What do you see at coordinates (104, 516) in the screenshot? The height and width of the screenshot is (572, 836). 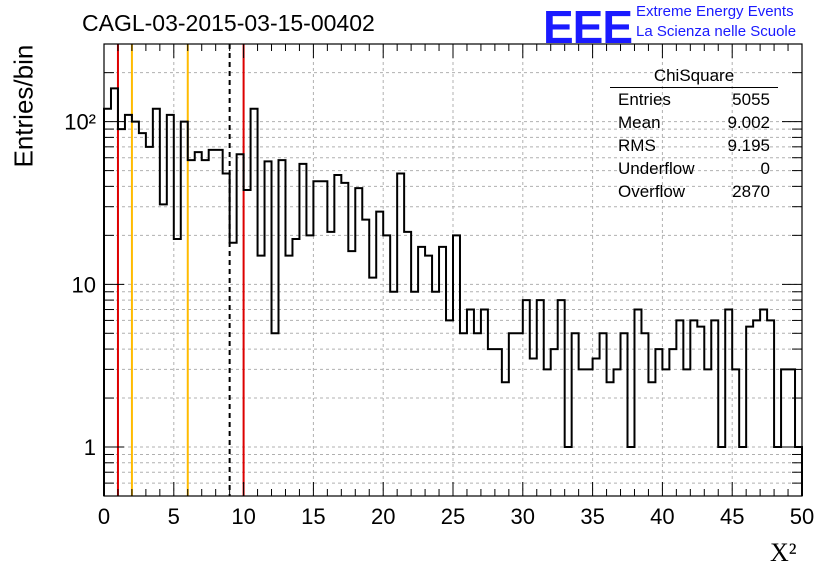 I see `x-tick-label: 0` at bounding box center [104, 516].